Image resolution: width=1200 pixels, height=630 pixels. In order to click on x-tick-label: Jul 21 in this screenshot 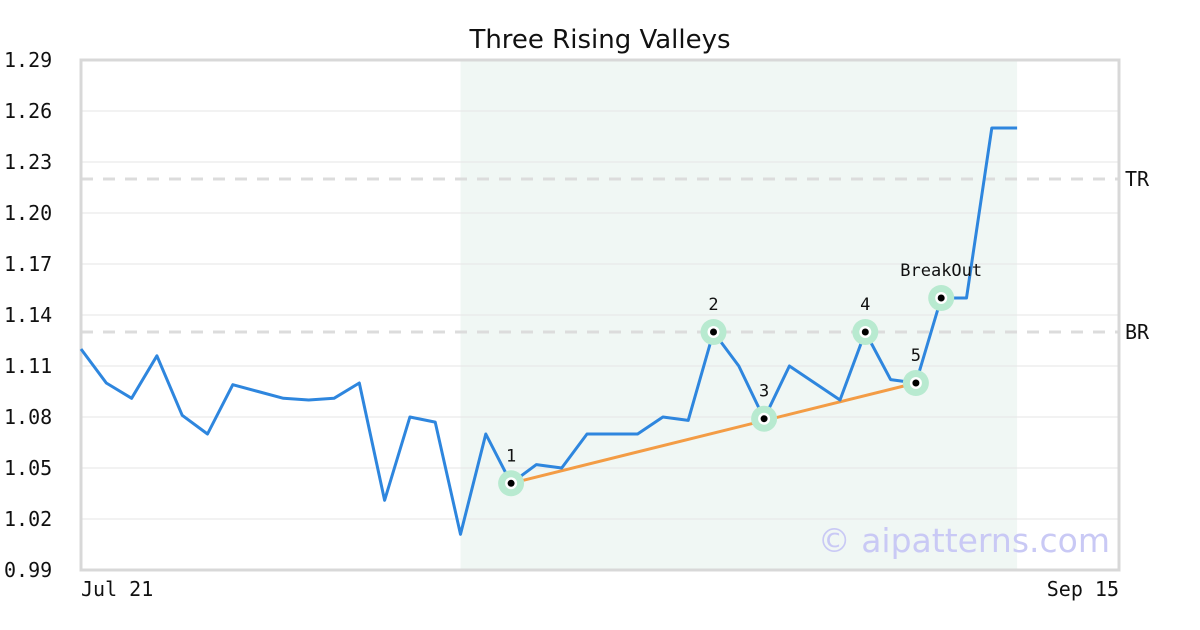, I will do `click(117, 589)`.